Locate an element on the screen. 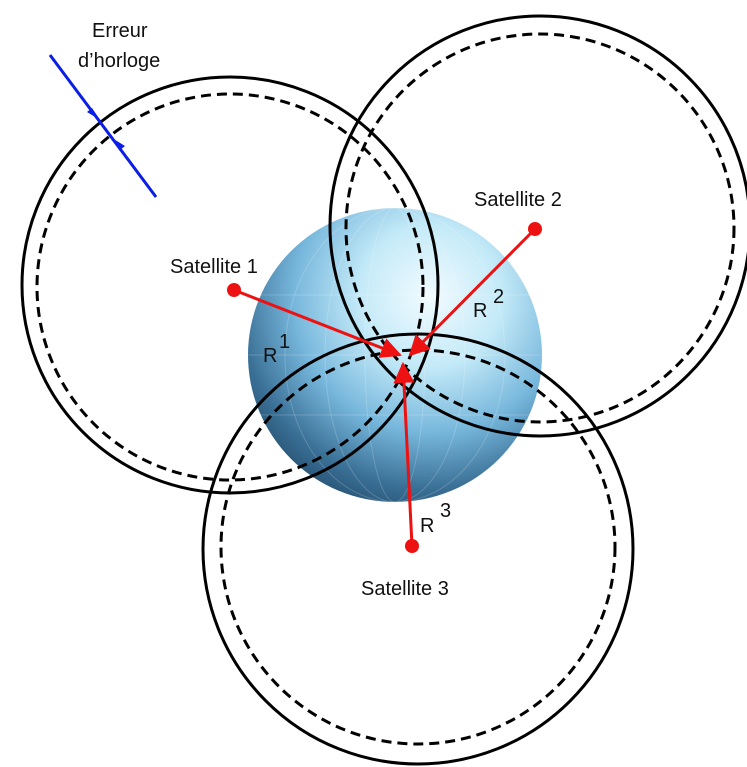  clock-error-label-line-1: Erreur is located at coordinates (120, 31).